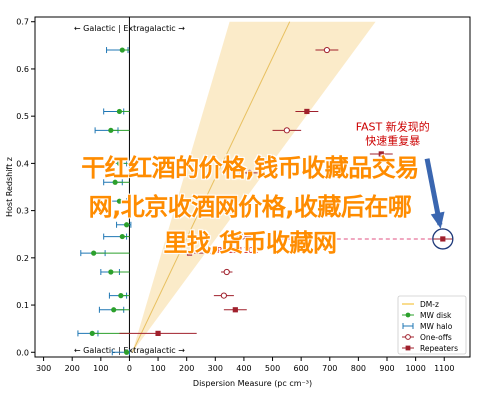 The width and height of the screenshot is (500, 403). What do you see at coordinates (22, 211) in the screenshot?
I see `y-tick-label: 0.3` at bounding box center [22, 211].